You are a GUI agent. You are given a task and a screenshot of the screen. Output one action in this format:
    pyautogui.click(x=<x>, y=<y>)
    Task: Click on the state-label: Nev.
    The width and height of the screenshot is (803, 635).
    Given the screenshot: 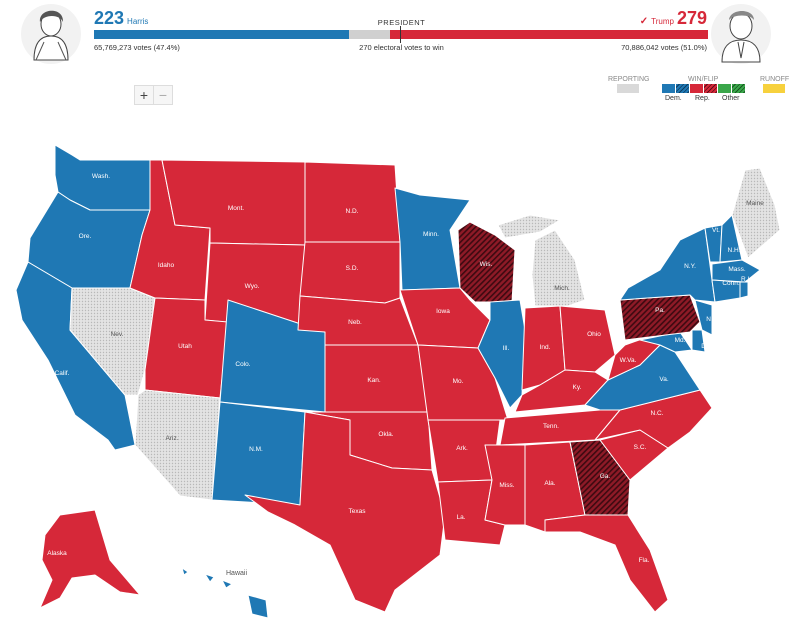 What is the action you would take?
    pyautogui.click(x=117, y=334)
    